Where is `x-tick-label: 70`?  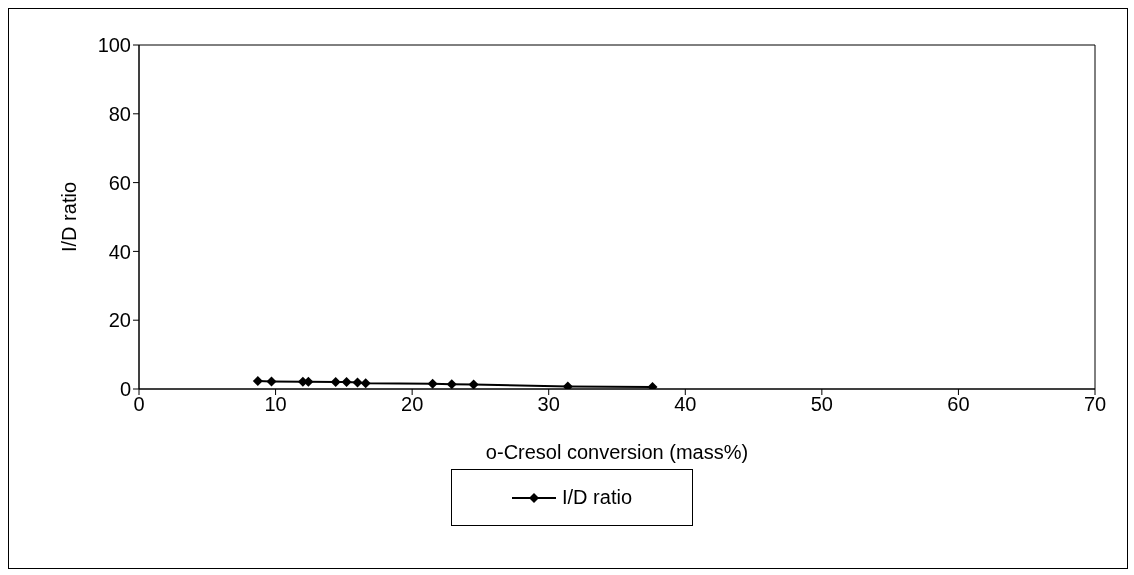
x-tick-label: 70 is located at coordinates (1095, 404).